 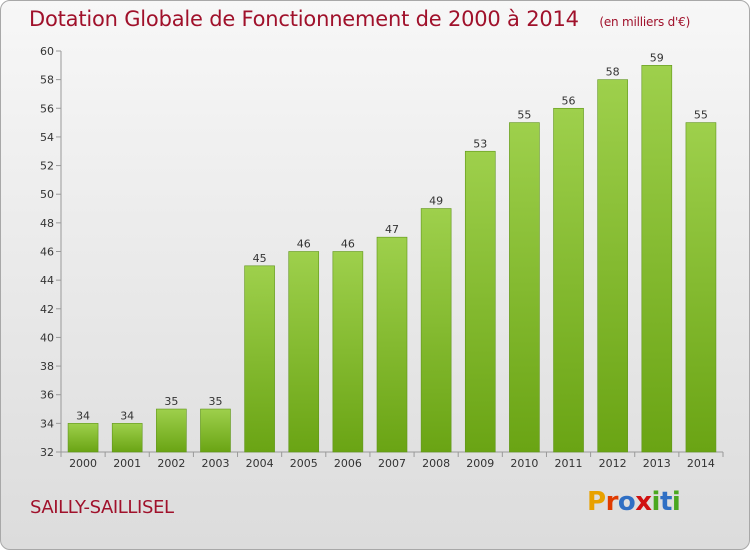 What do you see at coordinates (596, 502) in the screenshot?
I see `logo-letter: P` at bounding box center [596, 502].